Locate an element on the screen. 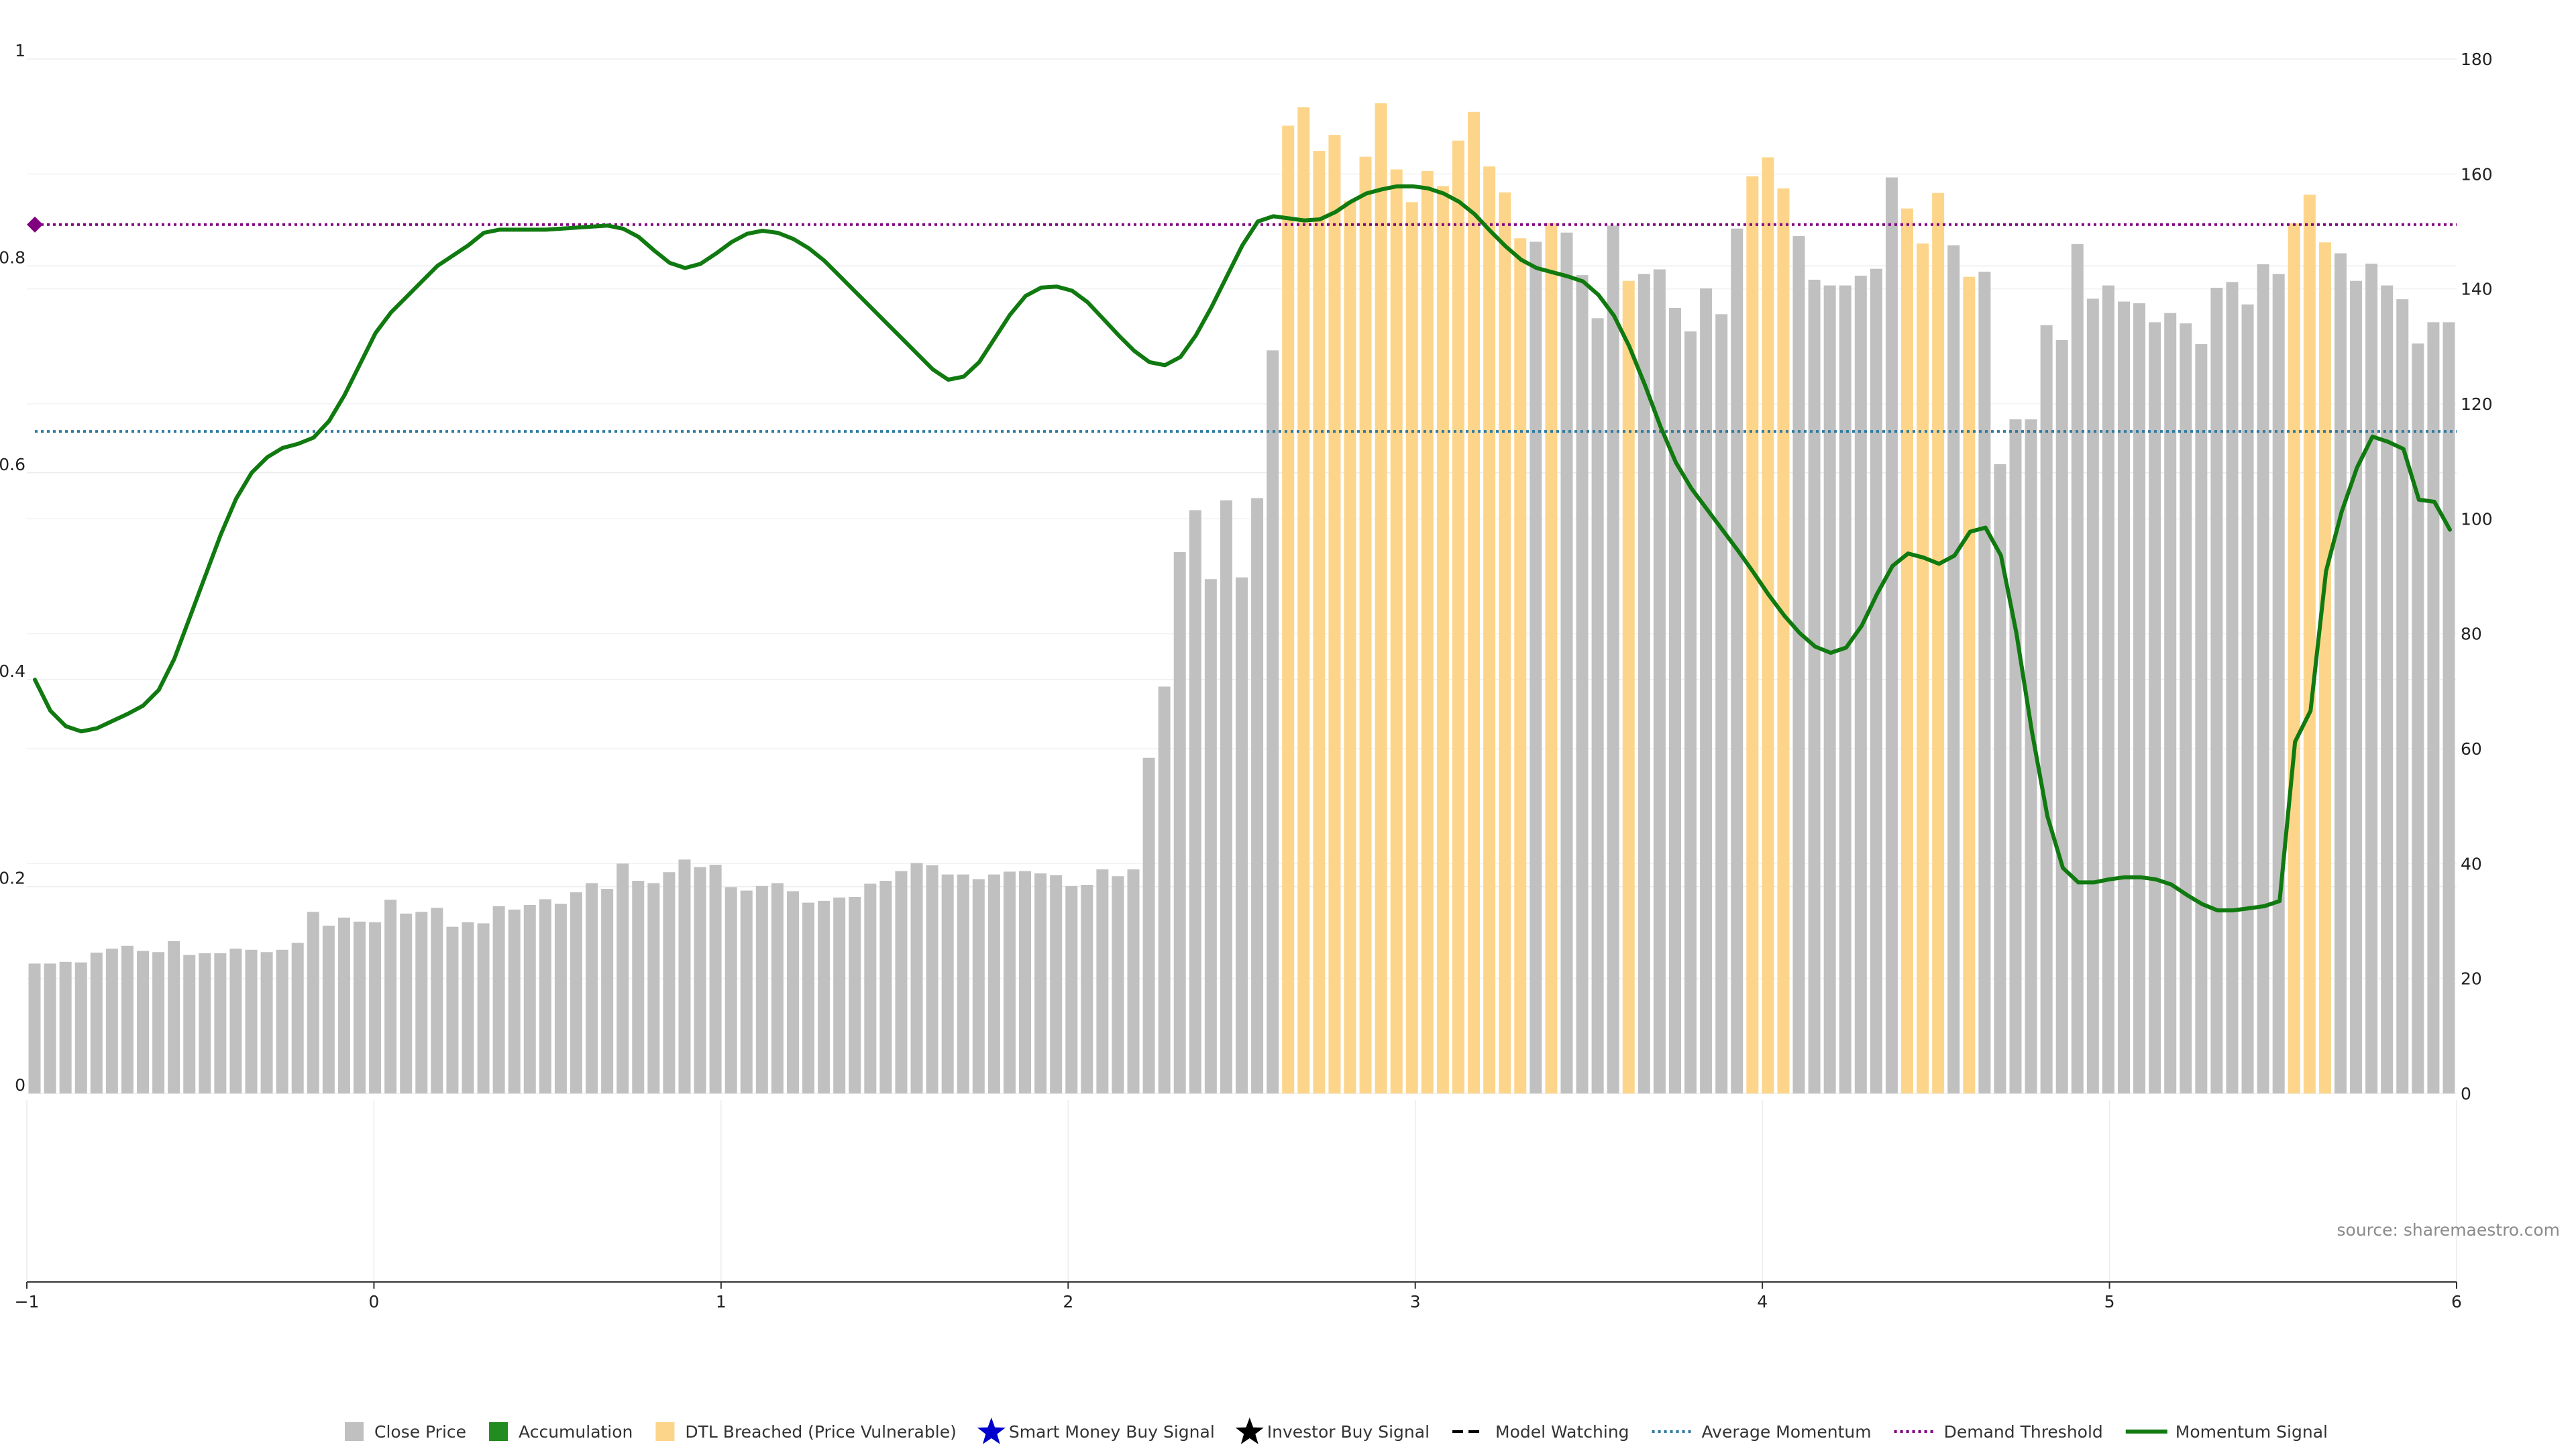 This screenshot has width=2576, height=1449. bottom-axis-tick-label: 0 is located at coordinates (373, 1301).